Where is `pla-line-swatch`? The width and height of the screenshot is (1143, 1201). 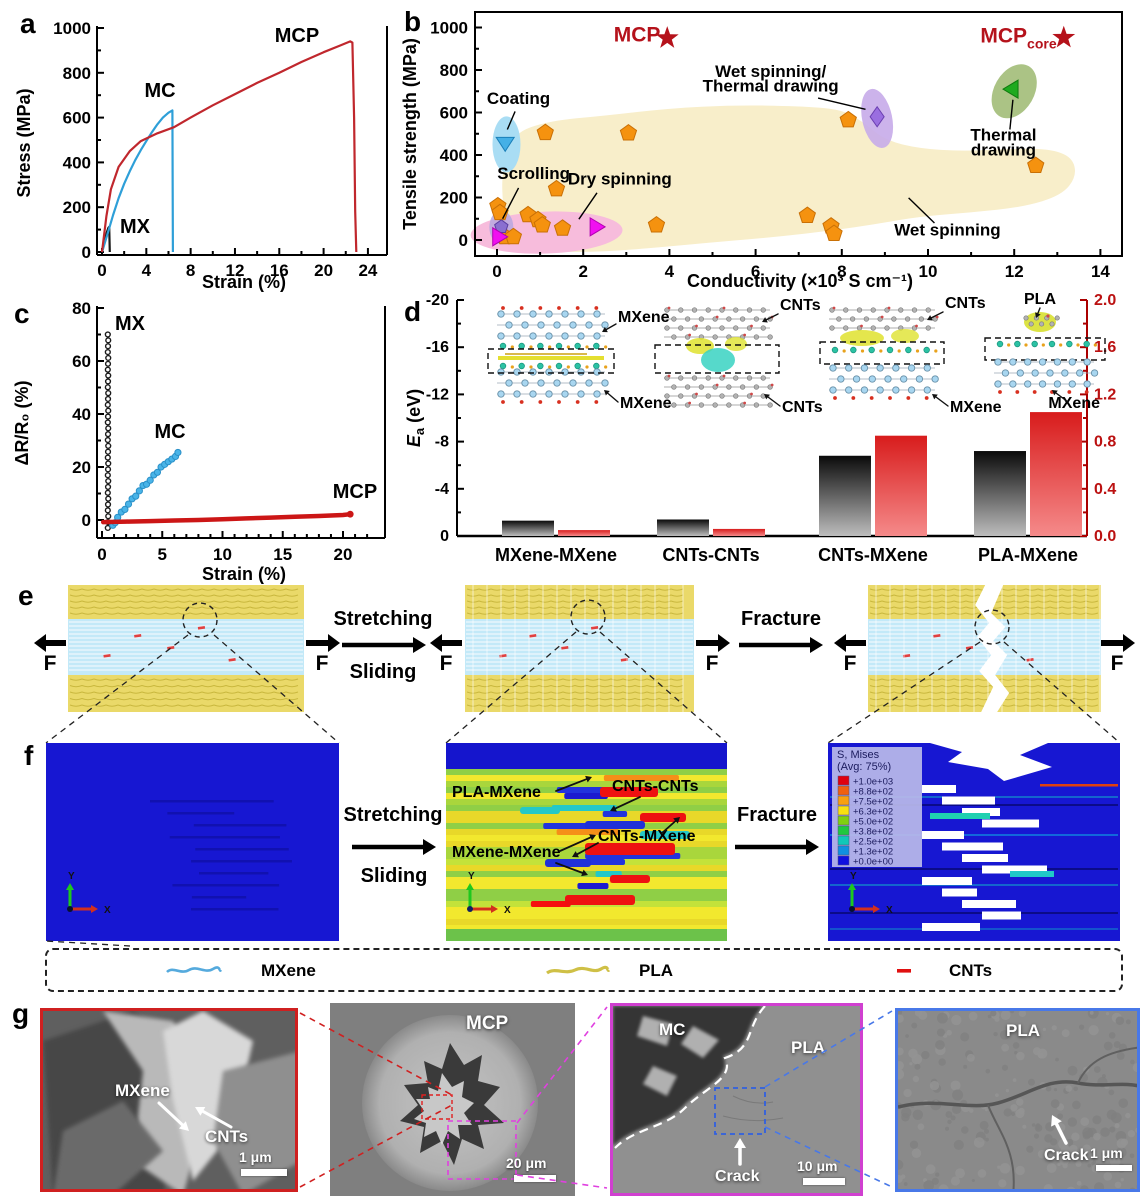 pla-line-swatch is located at coordinates (578, 970).